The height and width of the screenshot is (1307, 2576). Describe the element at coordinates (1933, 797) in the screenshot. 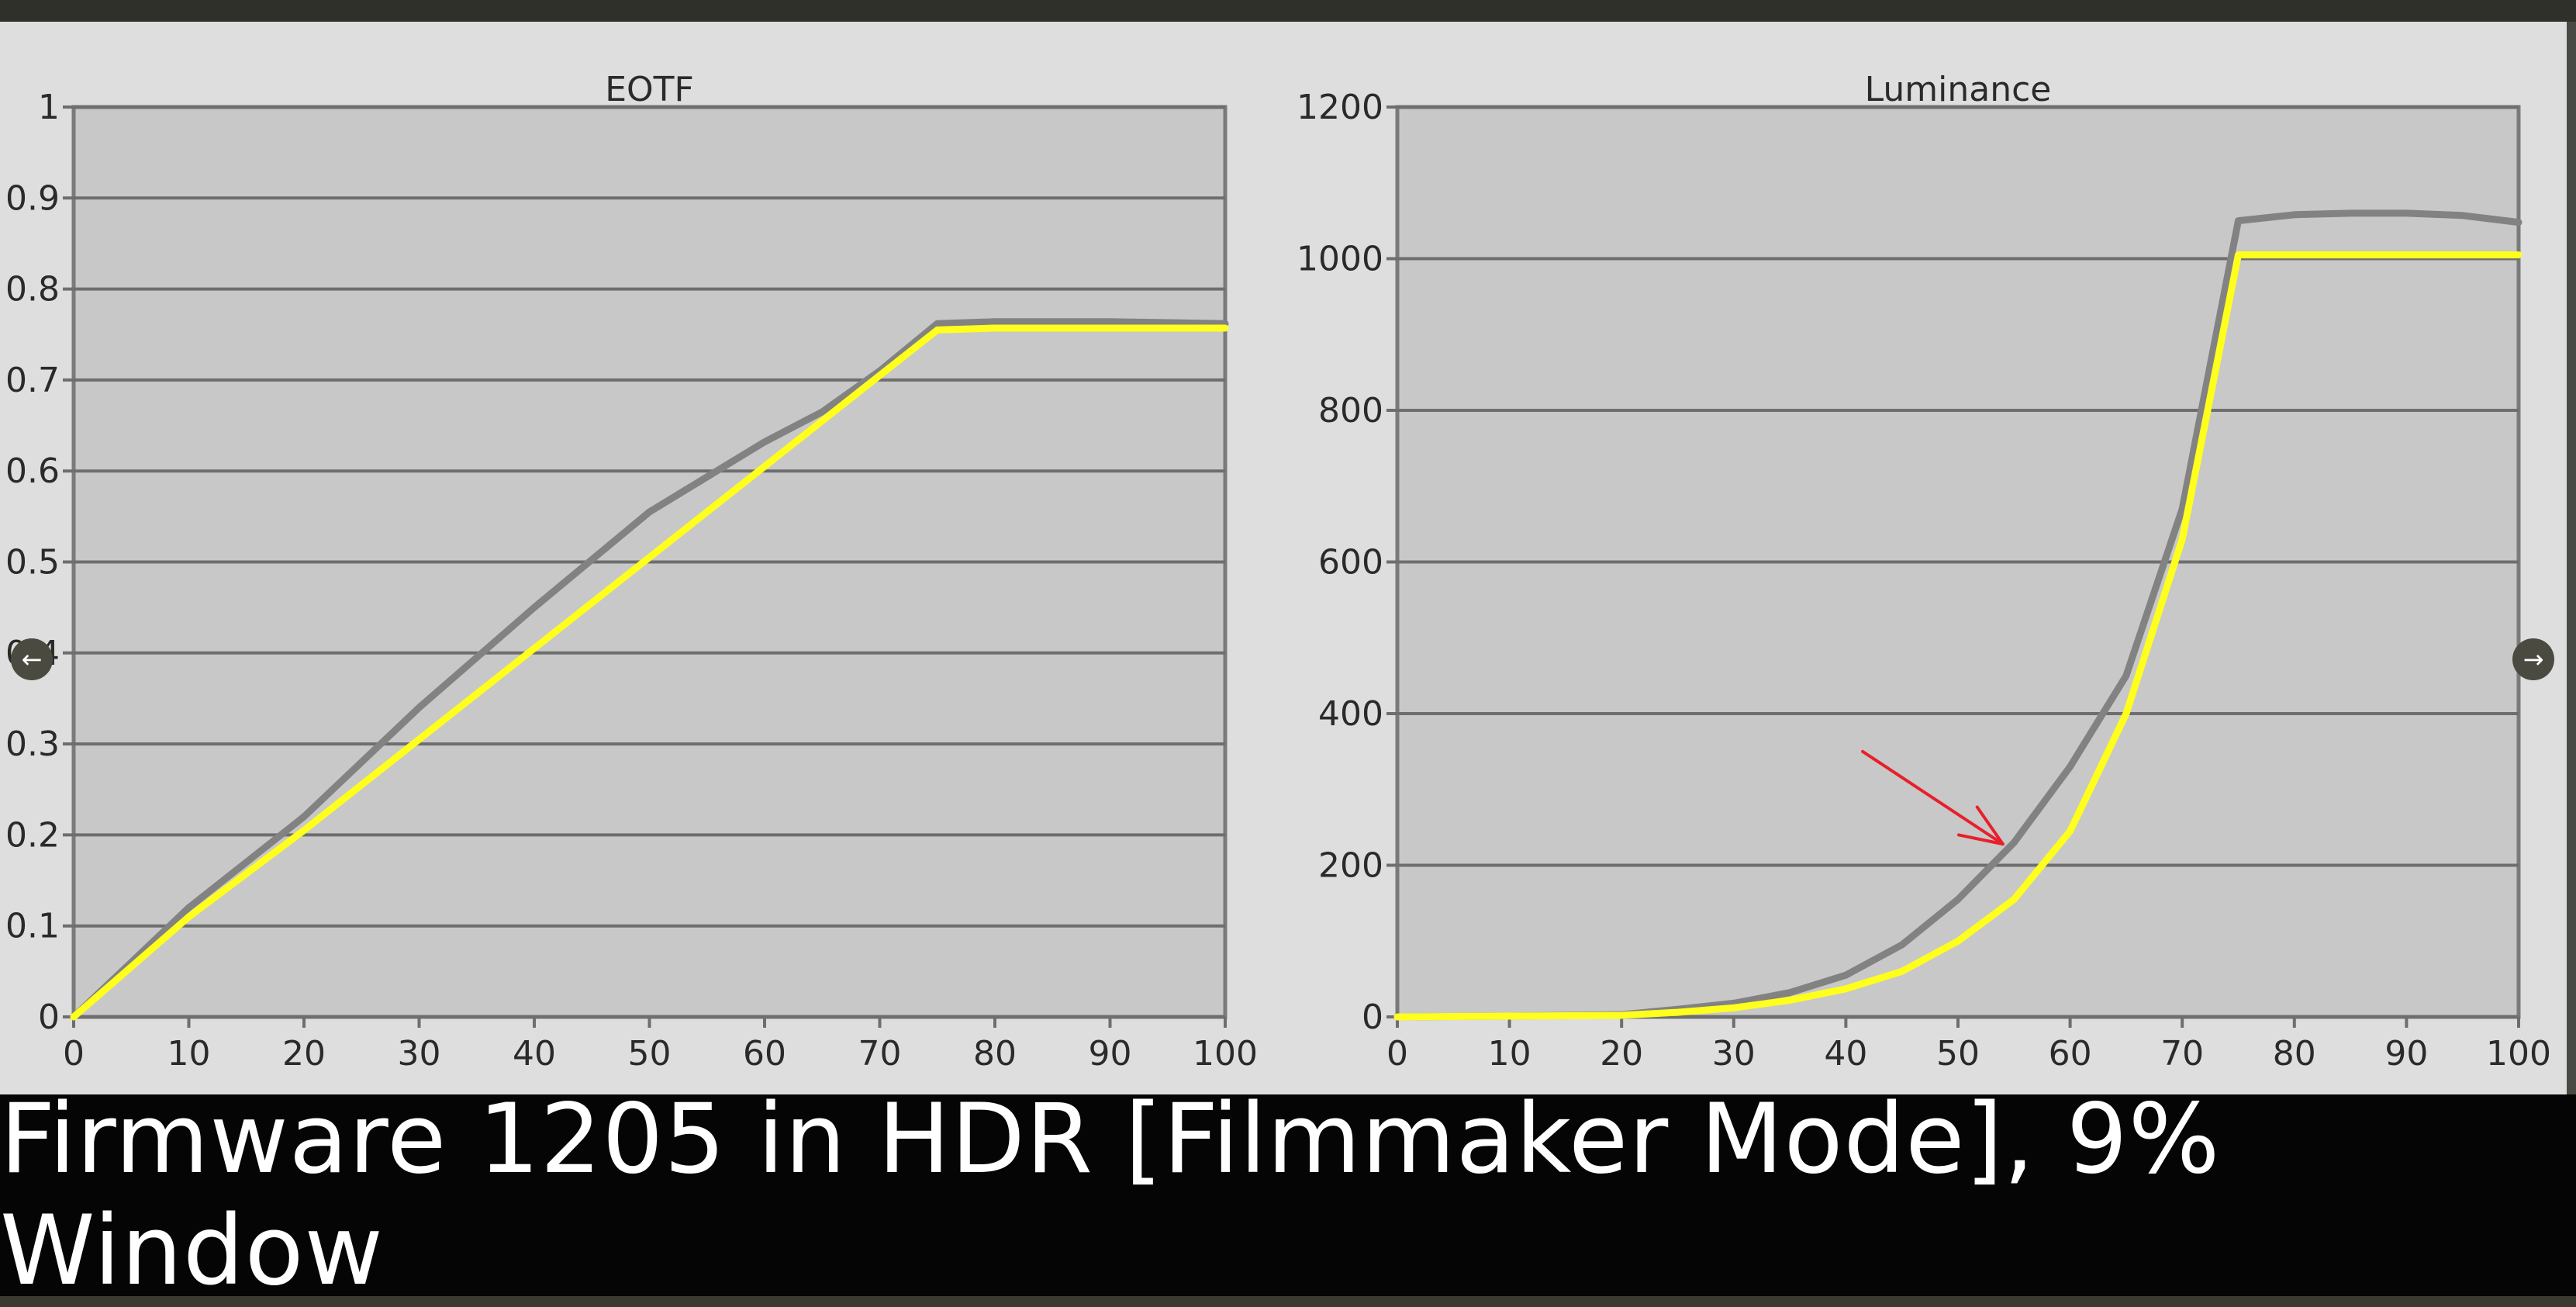

I see `annotation-arrow-shaft` at that location.